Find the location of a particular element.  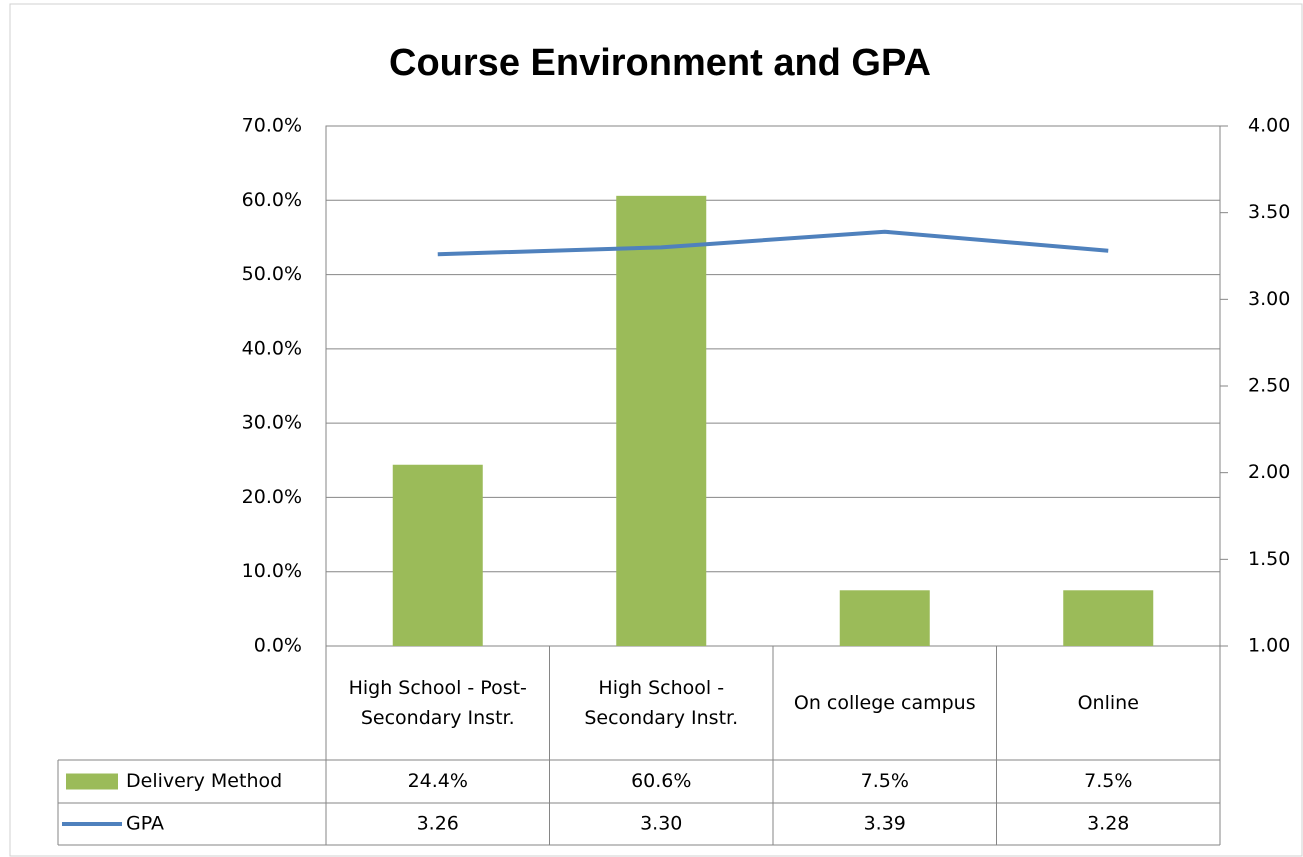

y-tick-label: 30.0% is located at coordinates (272, 423).